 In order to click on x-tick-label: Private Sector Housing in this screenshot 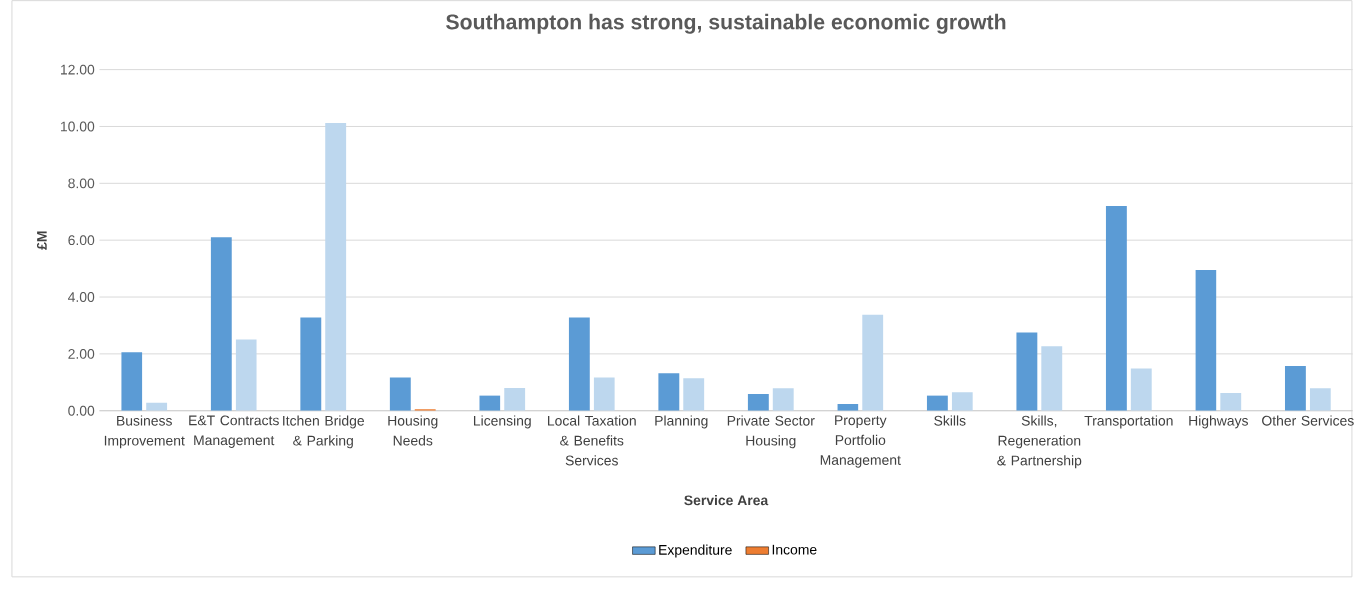, I will do `click(771, 432)`.